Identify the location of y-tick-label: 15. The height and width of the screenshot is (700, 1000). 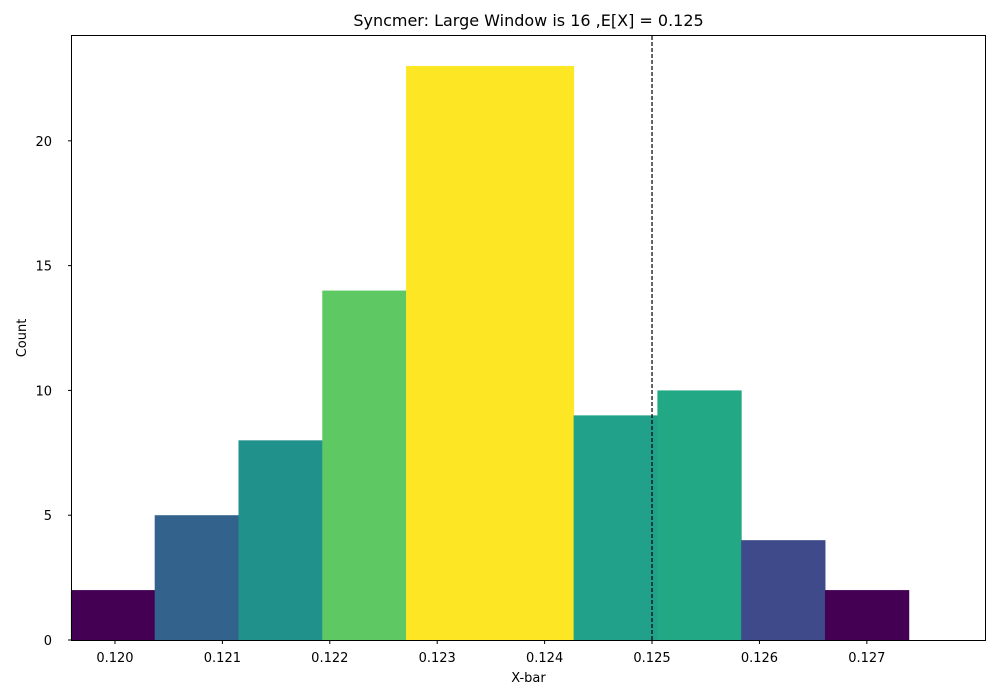
(43, 267).